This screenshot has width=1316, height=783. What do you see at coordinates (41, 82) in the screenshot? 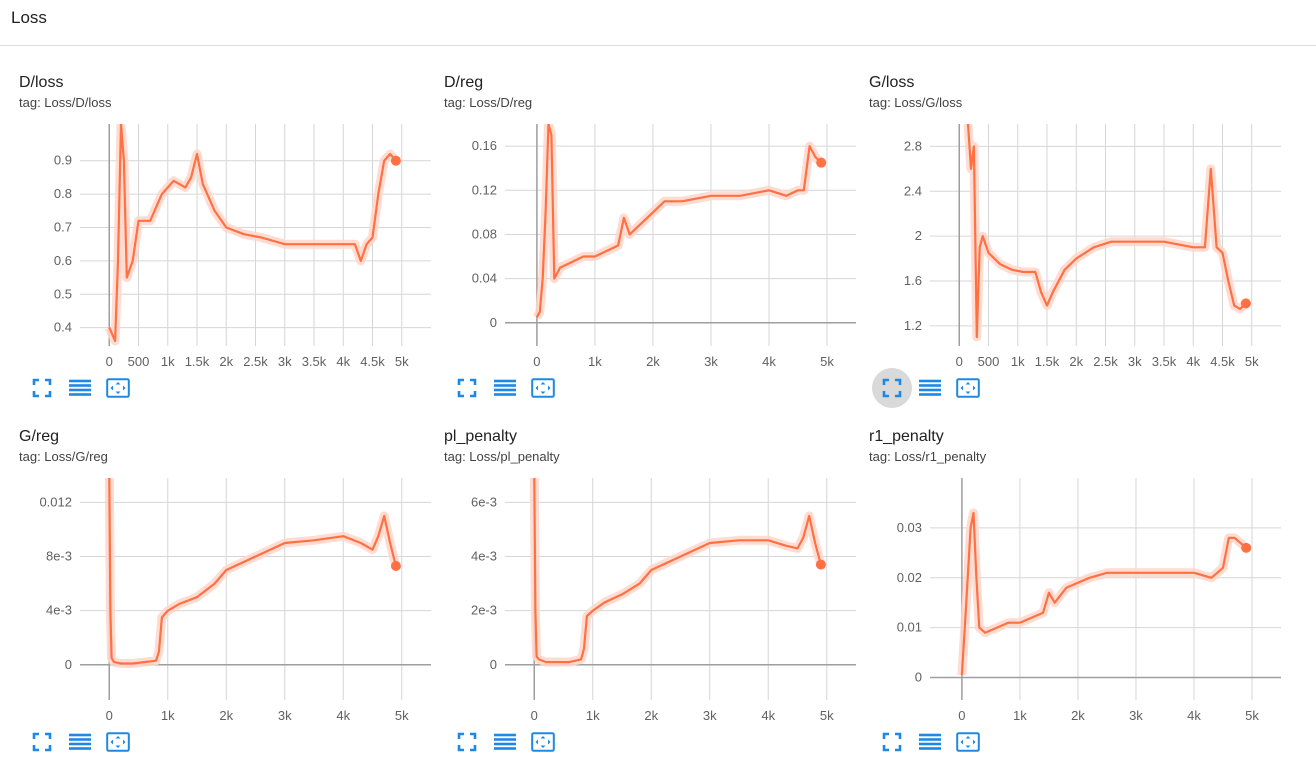
I see `card-title: D/loss` at bounding box center [41, 82].